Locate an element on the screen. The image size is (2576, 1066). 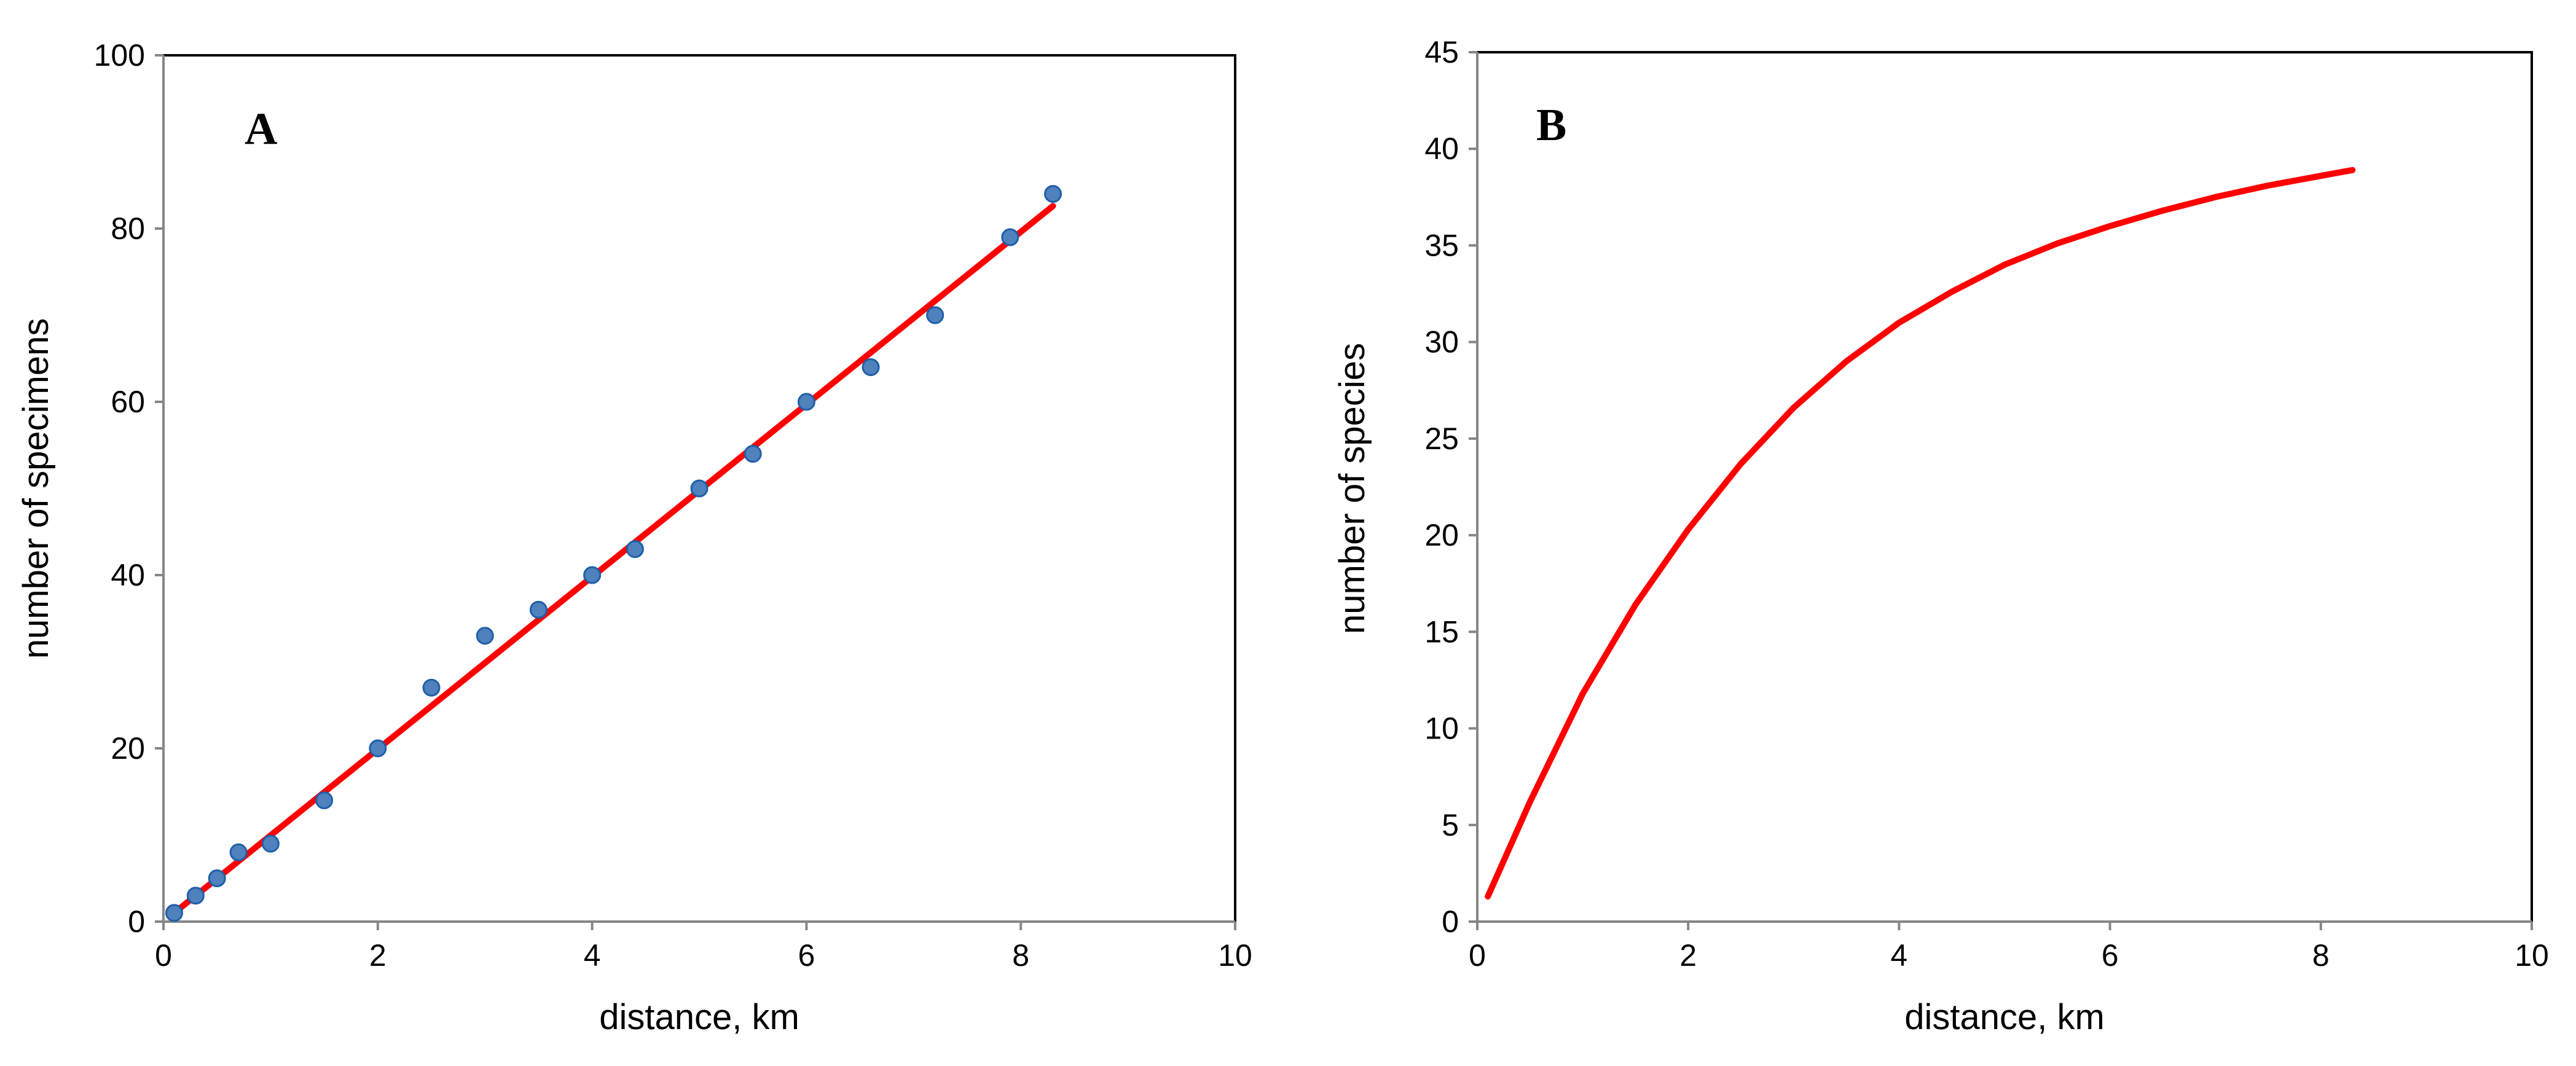
y-tick-label: 25 is located at coordinates (1441, 438).